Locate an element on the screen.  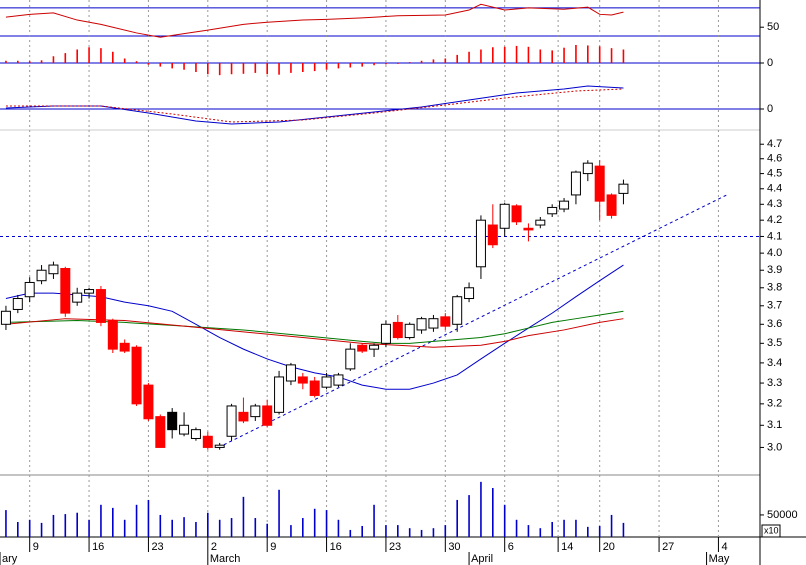
y-tick-label: 3.6 is located at coordinates (774, 324).